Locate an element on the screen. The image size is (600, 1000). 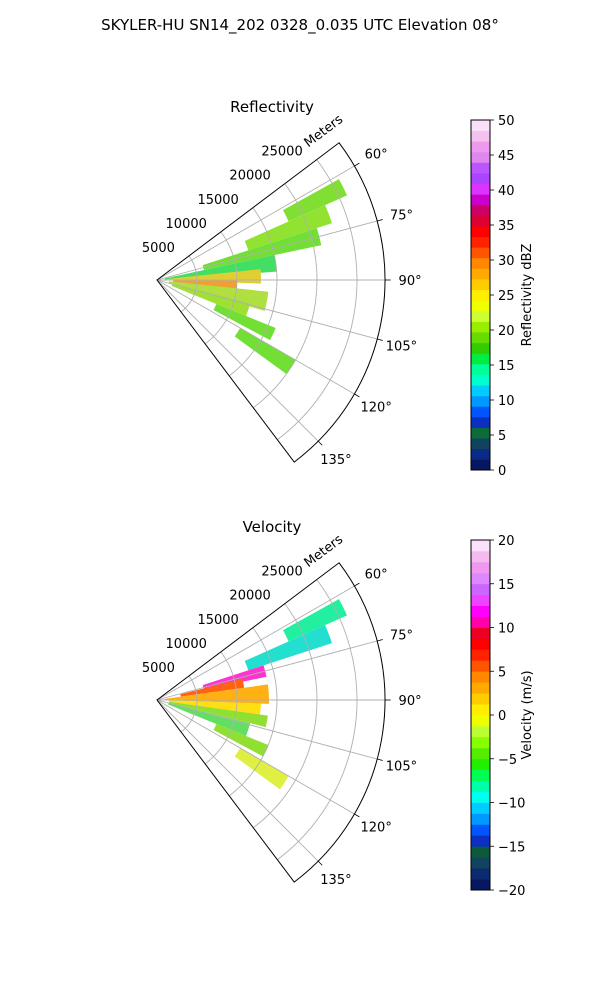
azimuth-tick-label: 135° is located at coordinates (335, 460).